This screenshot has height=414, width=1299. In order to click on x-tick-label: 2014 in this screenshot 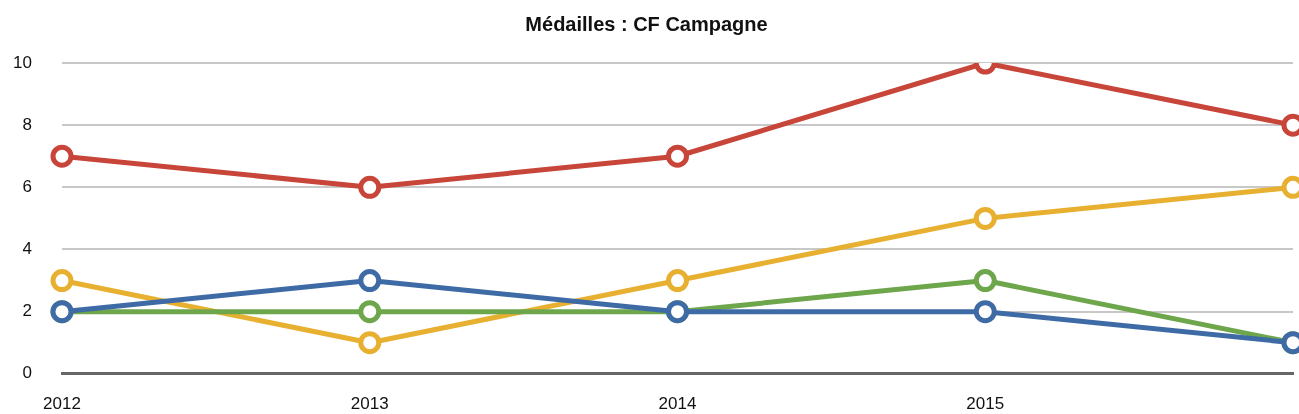, I will do `click(677, 403)`.